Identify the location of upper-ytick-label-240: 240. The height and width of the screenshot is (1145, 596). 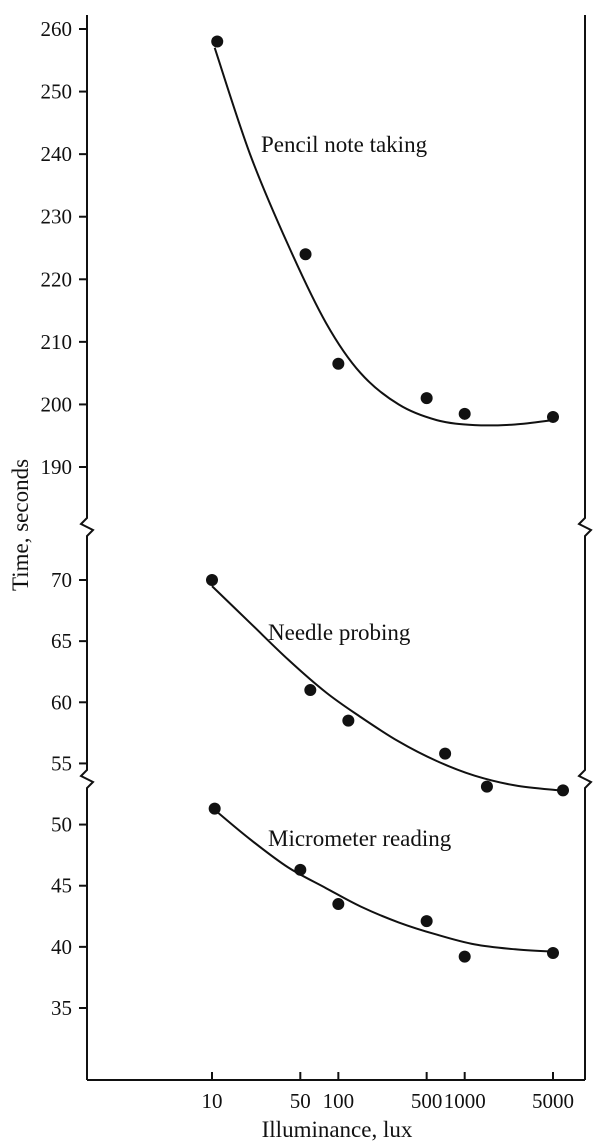
(57, 154).